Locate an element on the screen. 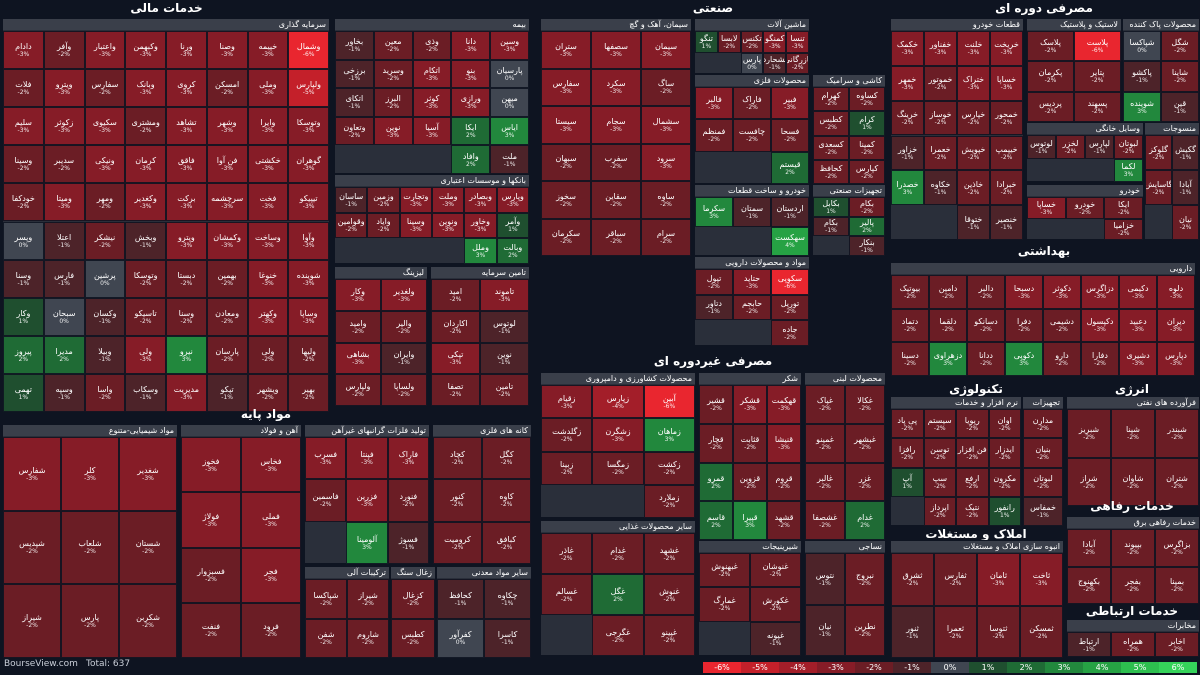 The height and width of the screenshot is (675, 1200). stock-tile: تپکو -1% is located at coordinates (227, 392).